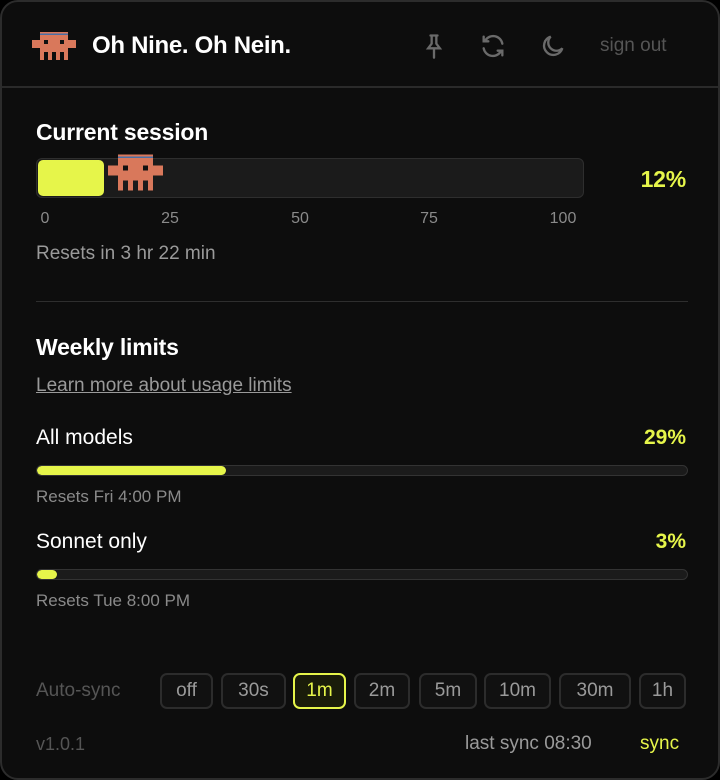  Describe the element at coordinates (109, 496) in the screenshot. I see `all-models-resets: Resets Fri 4:00 PM` at that location.